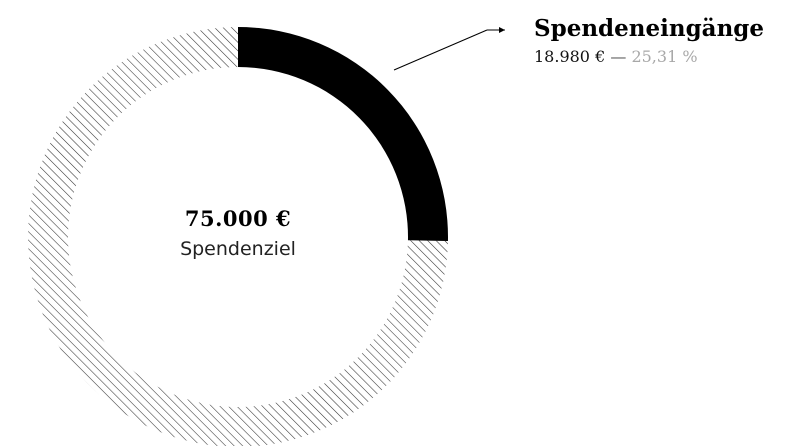 The image size is (798, 446). Describe the element at coordinates (238, 234) in the screenshot. I see `donut-center-label: 75.000 € Spendenziel` at that location.